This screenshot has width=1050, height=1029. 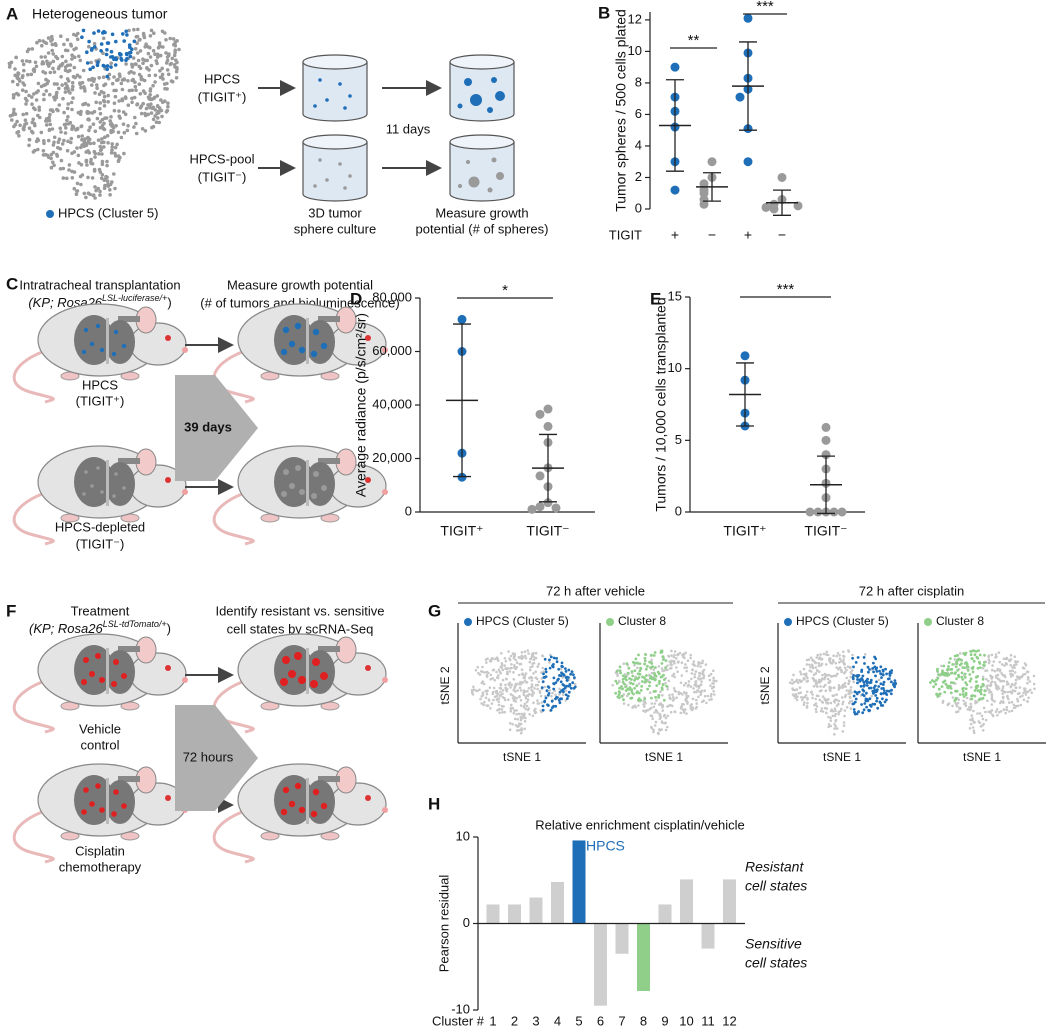 What do you see at coordinates (548, 409) in the screenshot?
I see `data-point` at bounding box center [548, 409].